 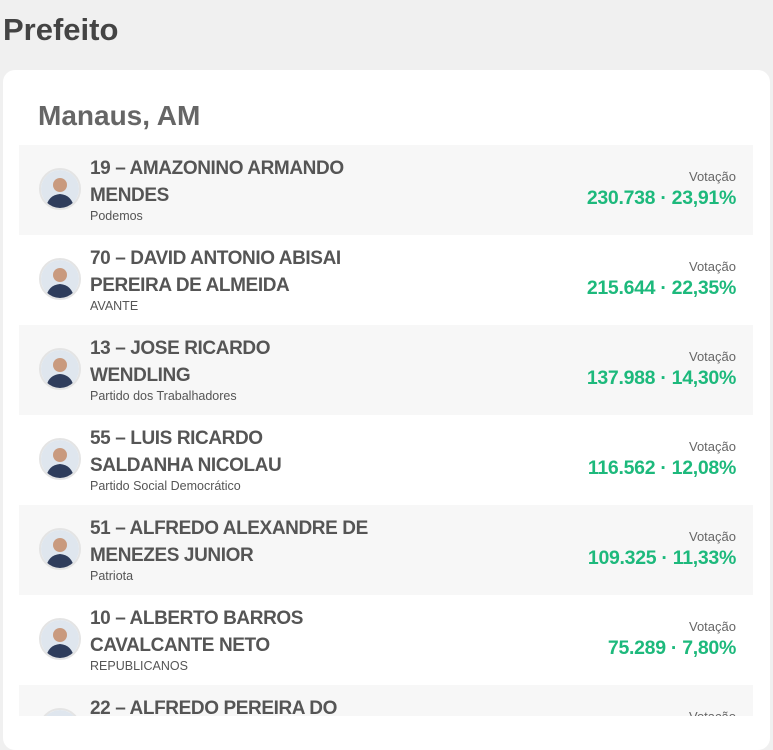 I want to click on name-line: 22 – ALFREDO PEREIRA DO, so click(x=213, y=707).